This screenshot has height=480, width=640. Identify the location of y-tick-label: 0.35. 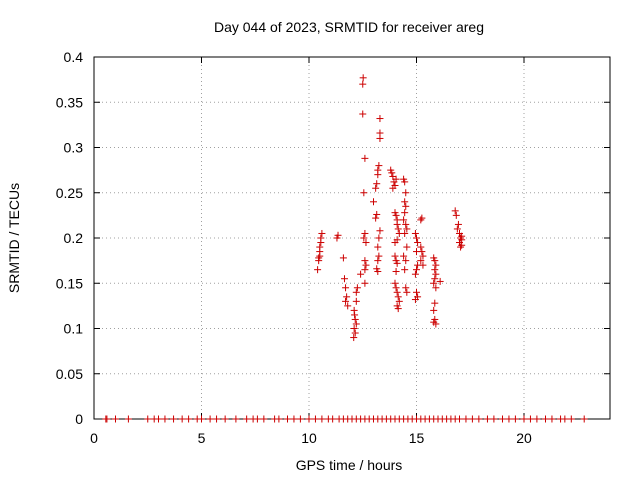
(69, 102).